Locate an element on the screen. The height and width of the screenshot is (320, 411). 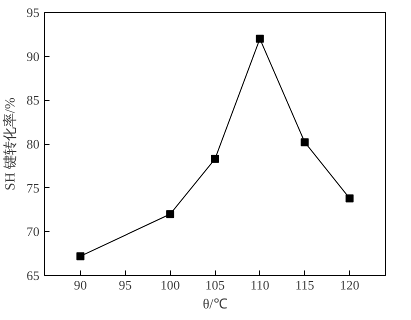
x-axis-title: θ/℃ is located at coordinates (215, 305).